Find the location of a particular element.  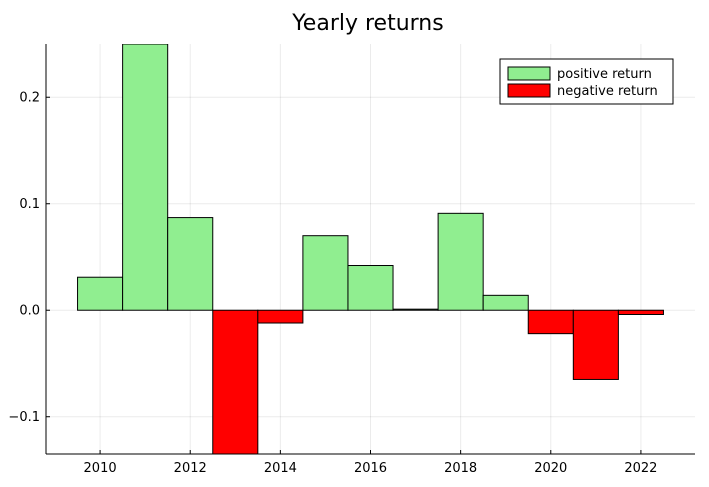

bar-2016 is located at coordinates (370, 288).